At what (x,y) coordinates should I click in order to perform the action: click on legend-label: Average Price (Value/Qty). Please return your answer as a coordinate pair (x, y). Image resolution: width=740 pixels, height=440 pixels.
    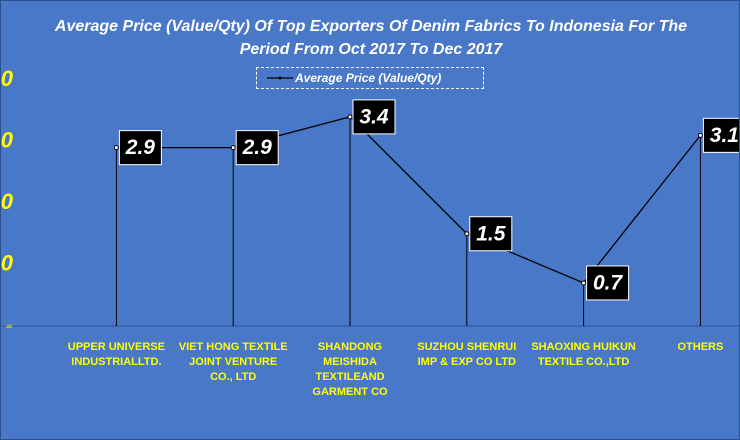
    Looking at the image, I should click on (368, 78).